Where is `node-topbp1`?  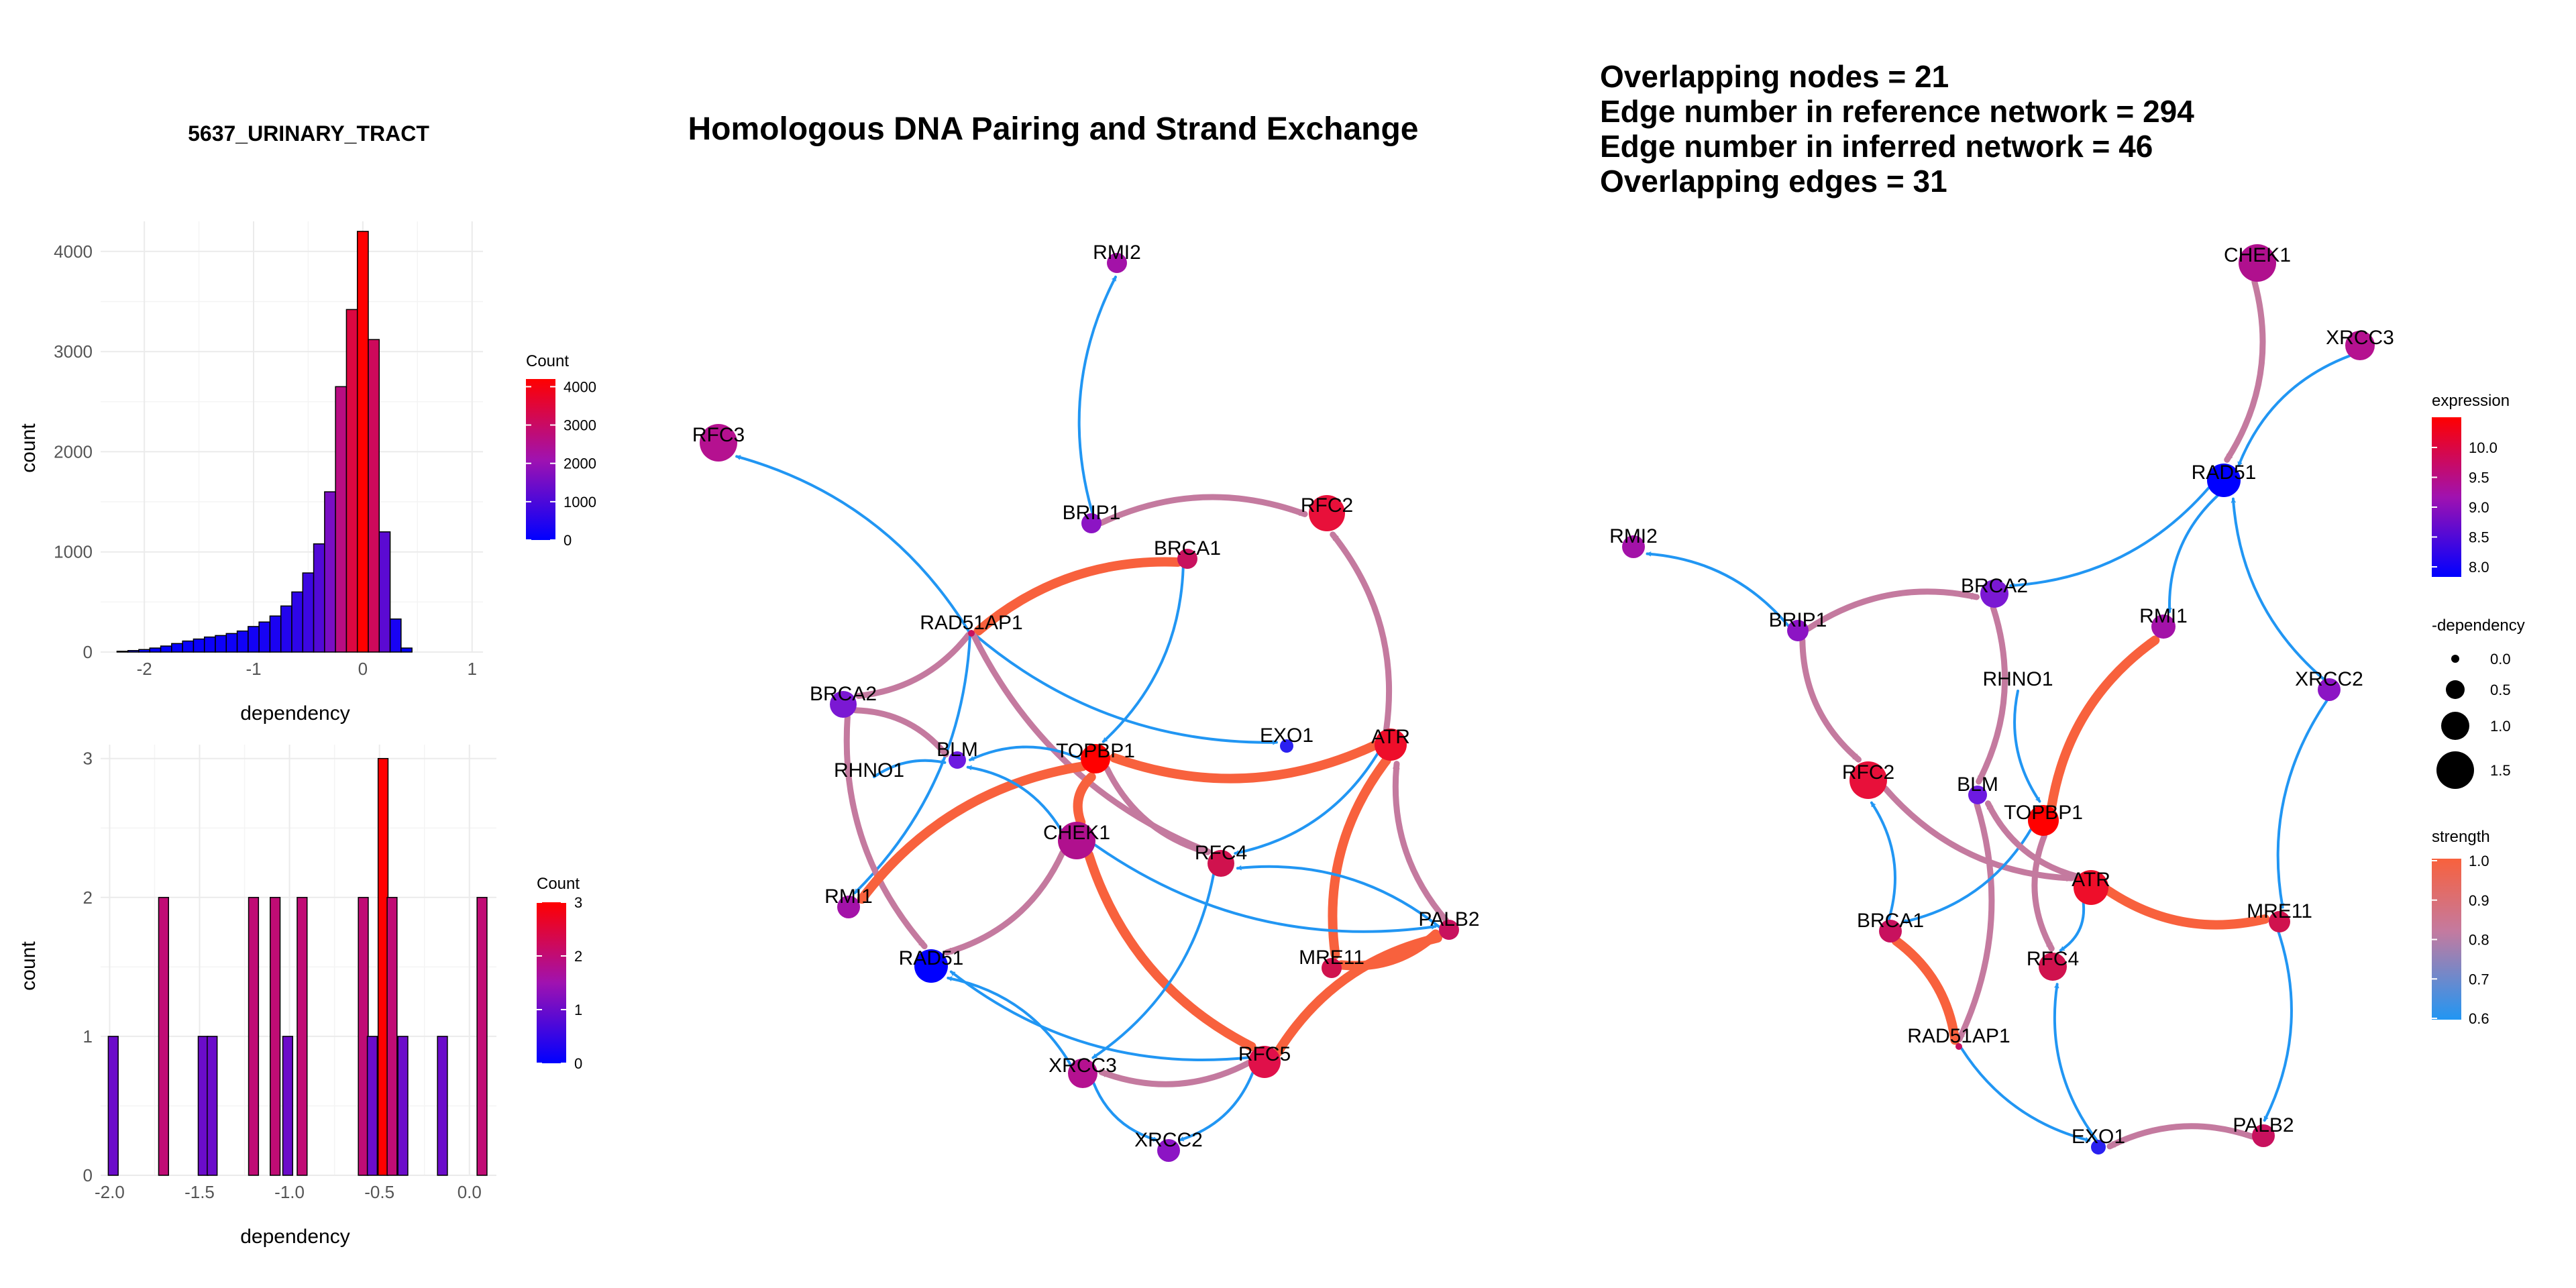
node-topbp1 is located at coordinates (1095, 758).